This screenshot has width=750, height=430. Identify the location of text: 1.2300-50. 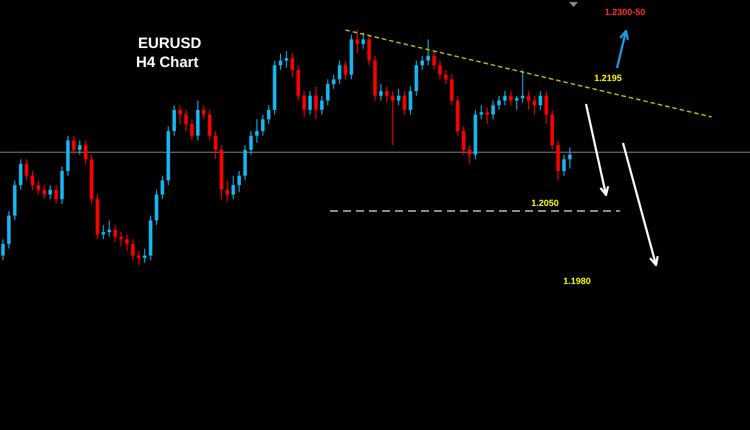
(625, 12).